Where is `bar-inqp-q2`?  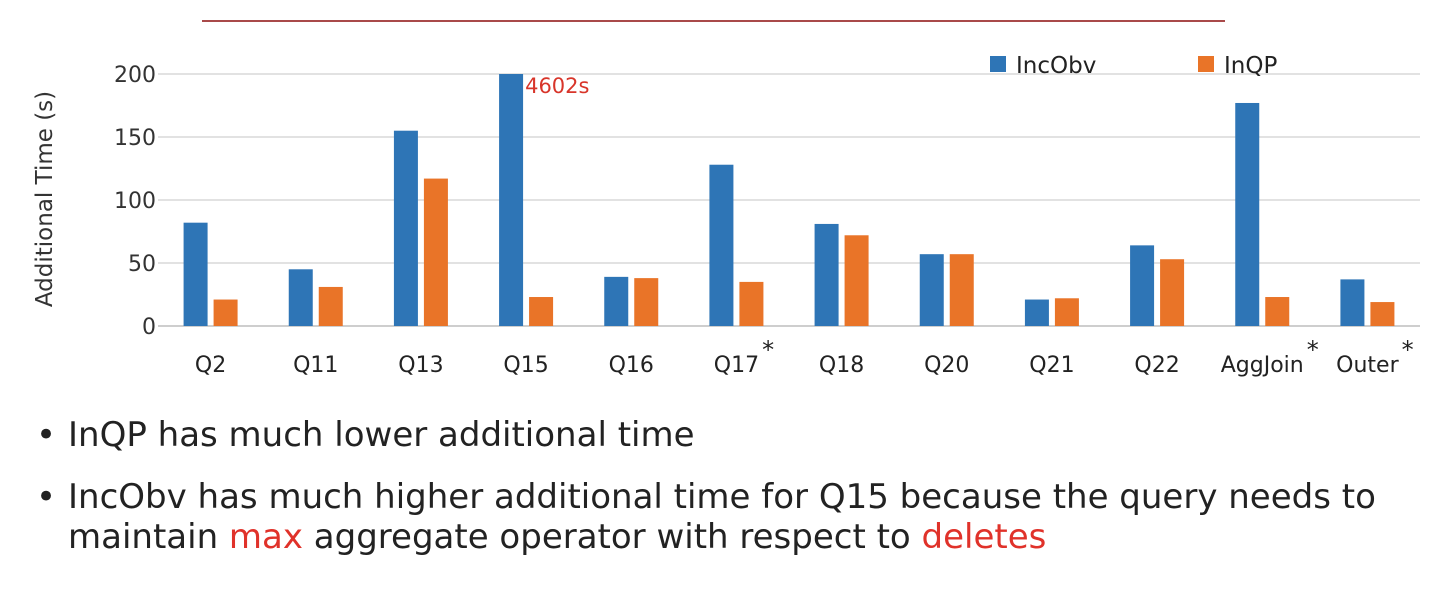 bar-inqp-q2 is located at coordinates (225, 312).